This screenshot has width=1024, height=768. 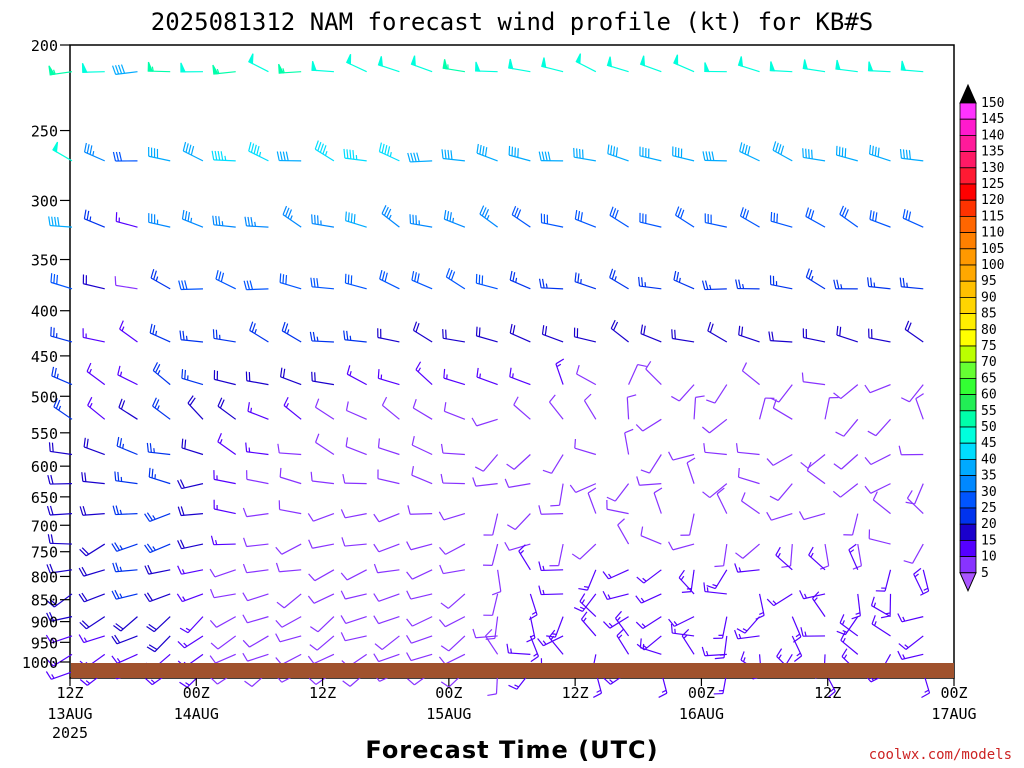 I want to click on y-tick-label: 350, so click(x=44, y=261).